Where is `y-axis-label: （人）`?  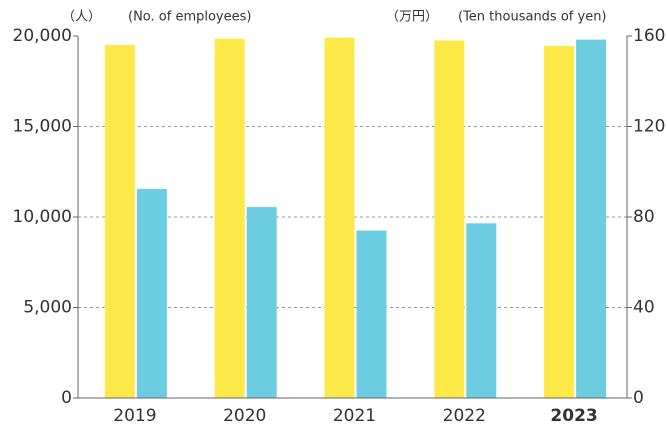
y-axis-label: （人） is located at coordinates (81, 17).